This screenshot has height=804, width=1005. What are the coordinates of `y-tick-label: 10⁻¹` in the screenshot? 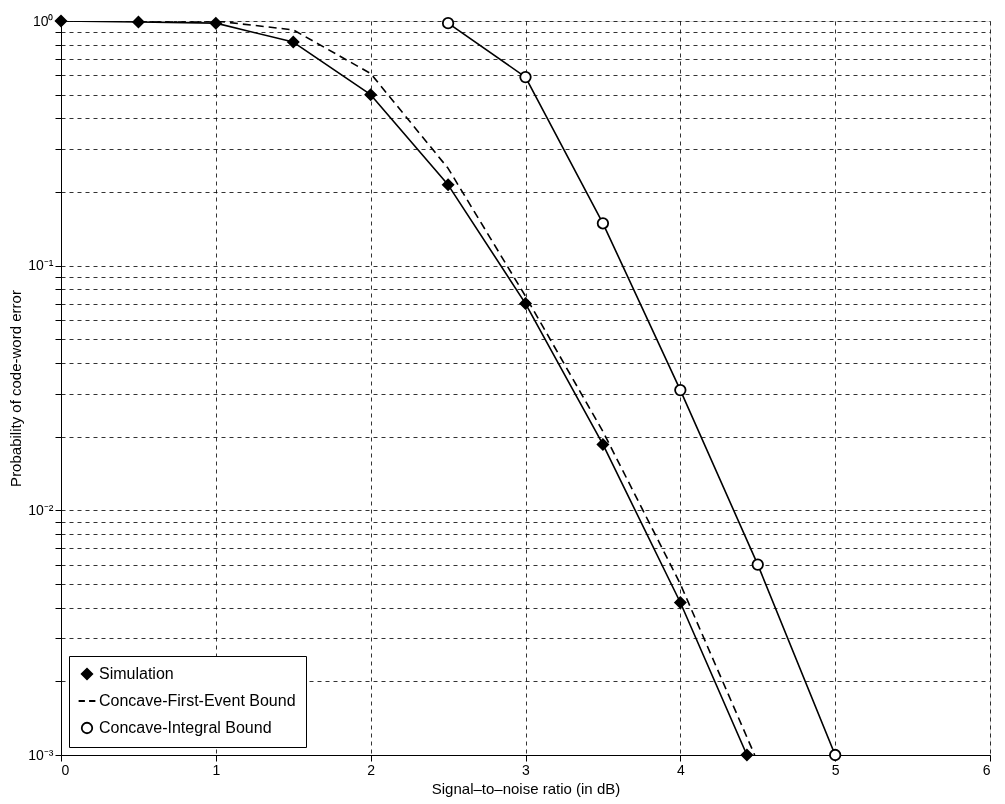 It's located at (41, 265).